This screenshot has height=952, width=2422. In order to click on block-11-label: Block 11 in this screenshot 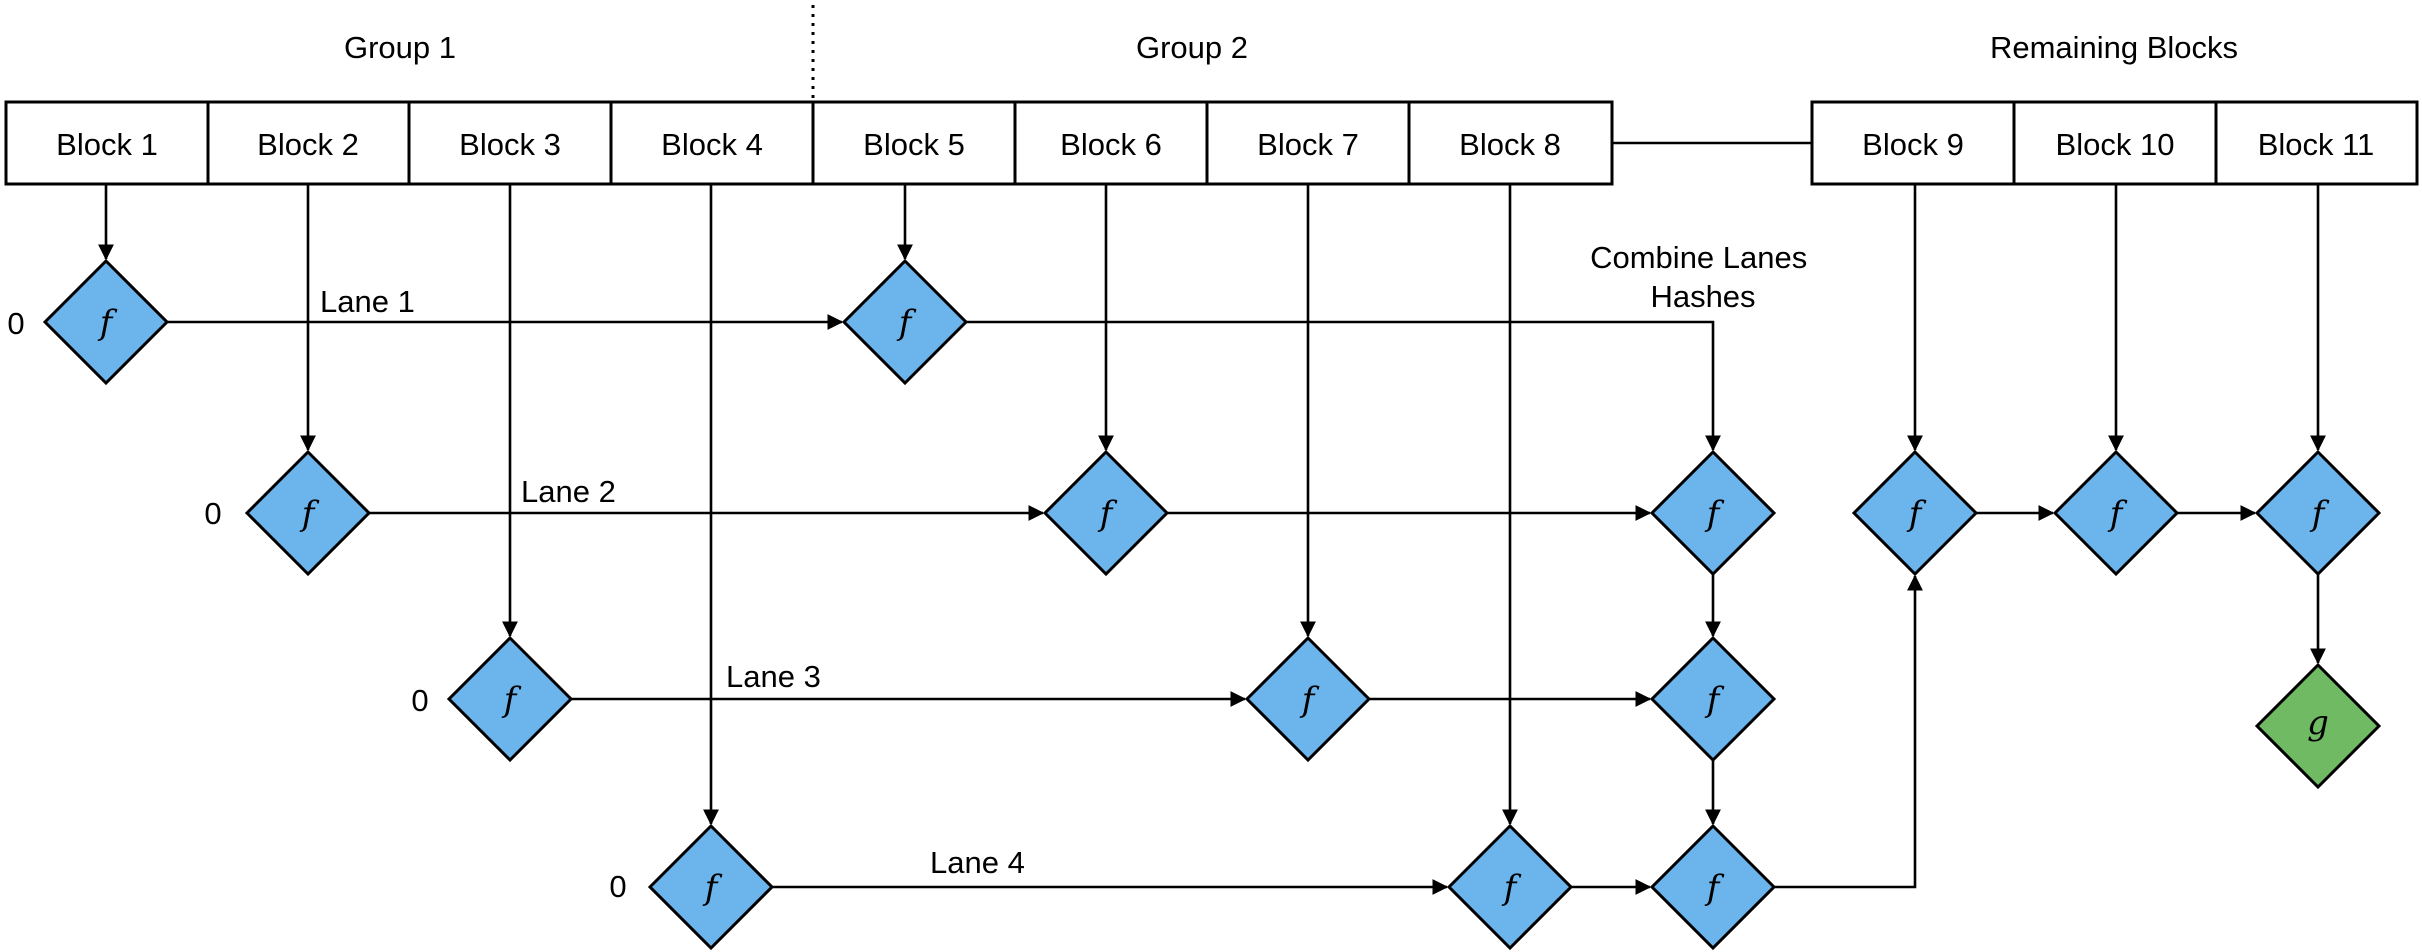, I will do `click(2316, 144)`.